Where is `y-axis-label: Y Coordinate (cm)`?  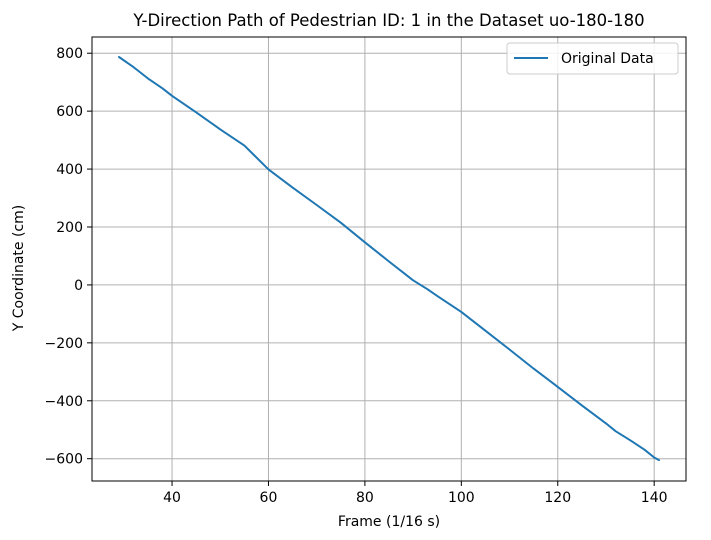
y-axis-label: Y Coordinate (cm) is located at coordinates (19, 268).